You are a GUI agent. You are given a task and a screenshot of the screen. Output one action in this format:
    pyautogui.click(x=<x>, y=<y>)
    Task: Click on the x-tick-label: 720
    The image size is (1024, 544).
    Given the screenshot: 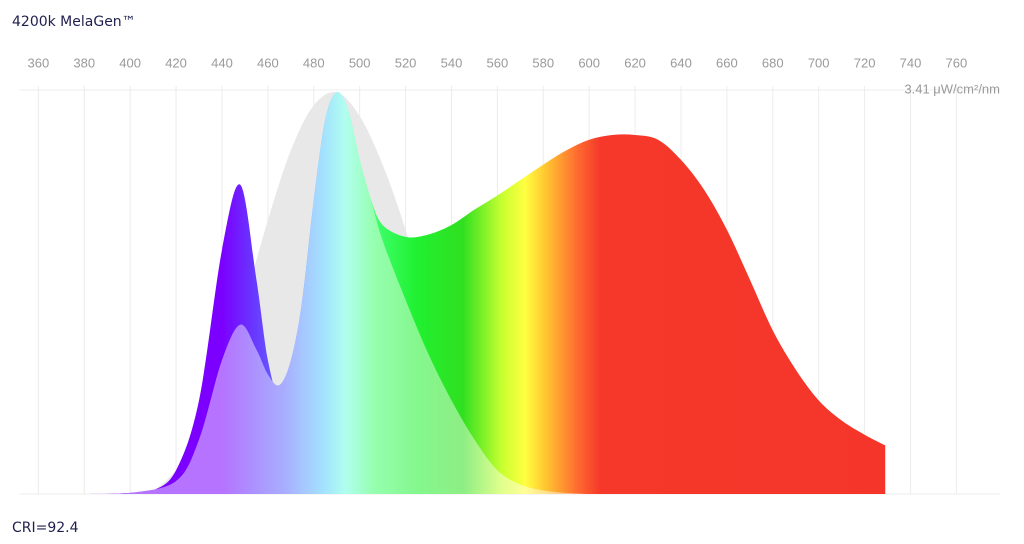 What is the action you would take?
    pyautogui.click(x=865, y=62)
    